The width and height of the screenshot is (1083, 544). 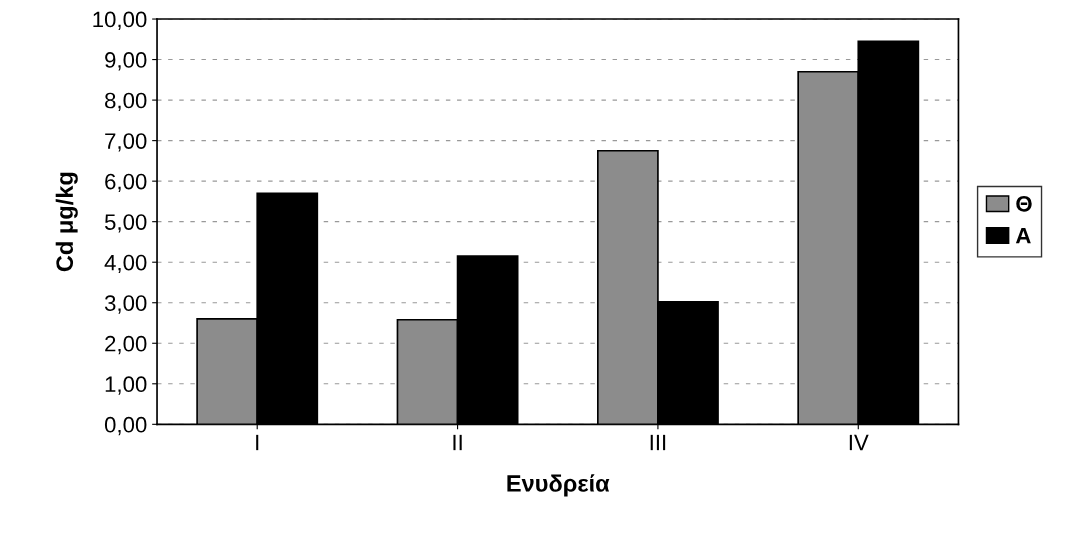 What do you see at coordinates (120, 20) in the screenshot?
I see `y-tick-label: 10,00` at bounding box center [120, 20].